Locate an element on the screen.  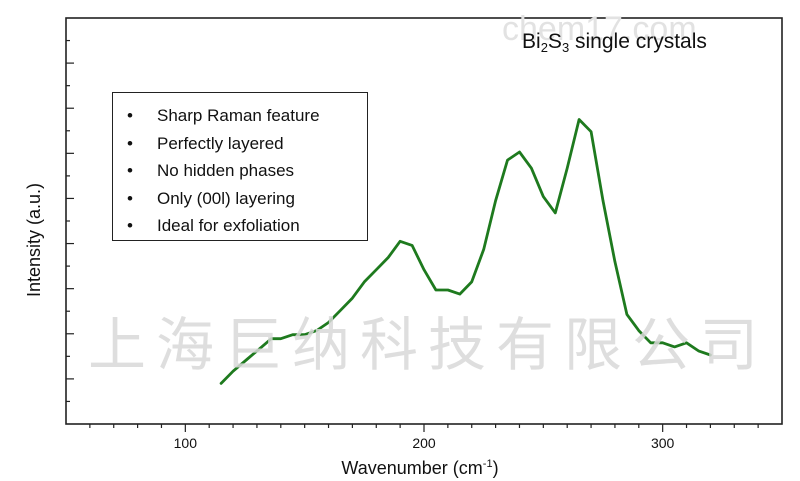
feature-item: • Sharp Raman feature is located at coordinates (247, 116).